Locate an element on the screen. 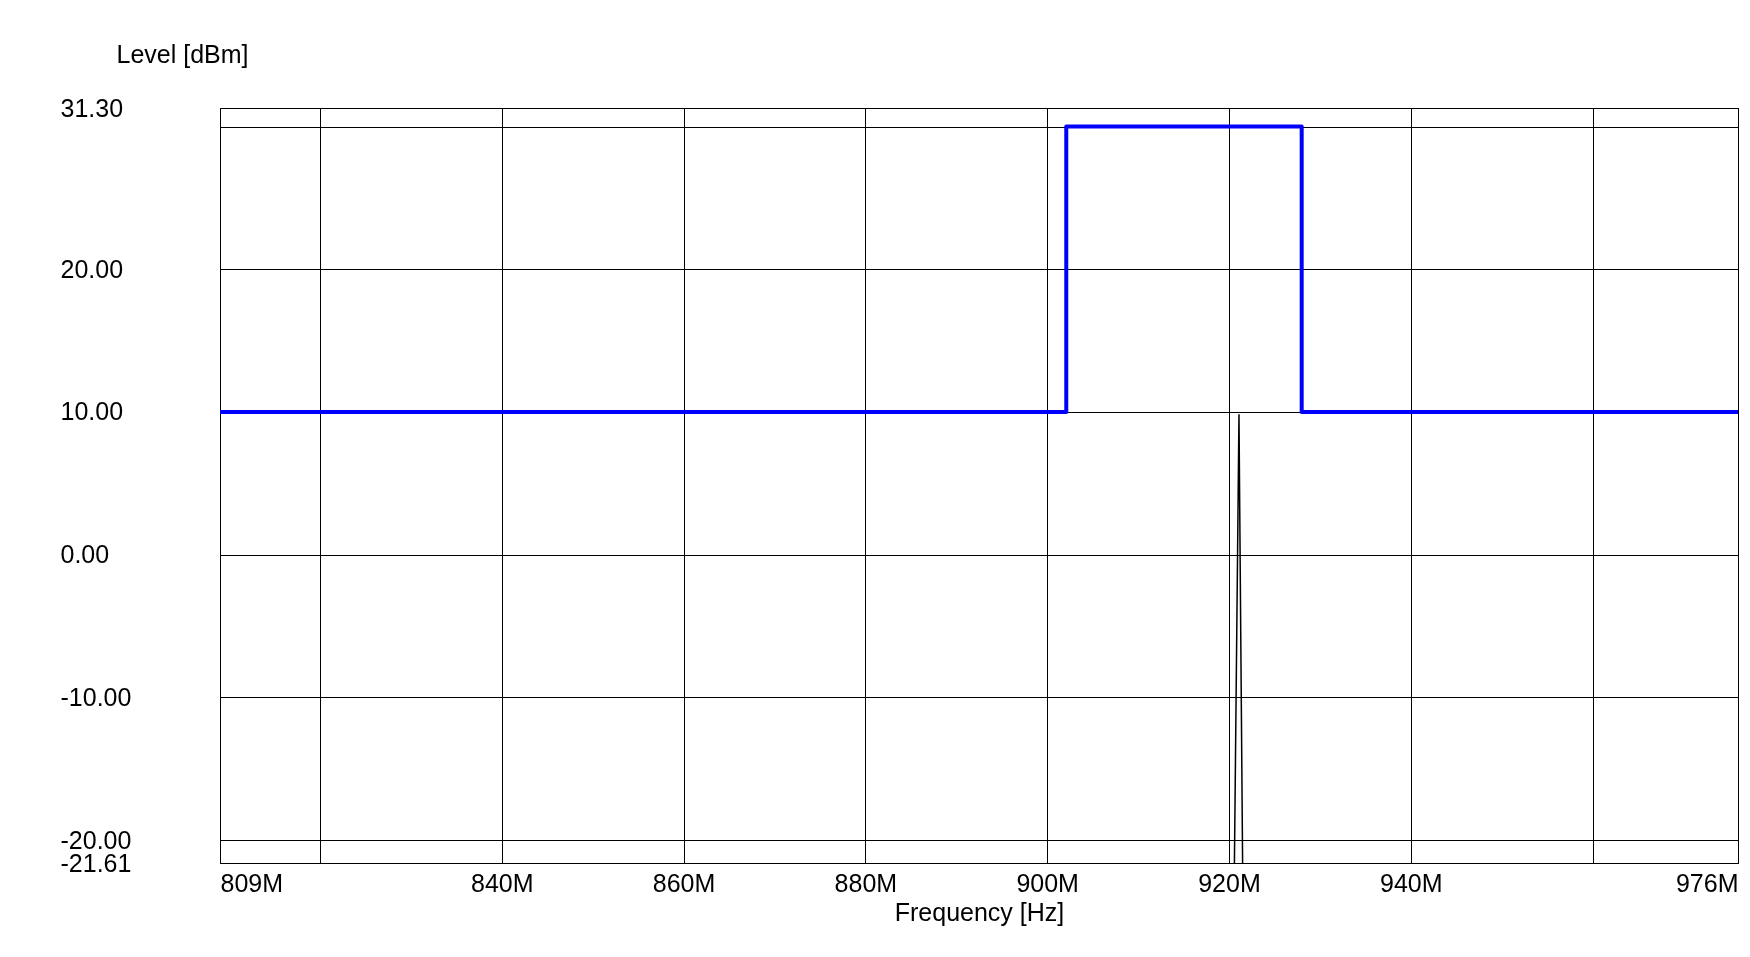  y-tick-label: 10.00 is located at coordinates (92, 411).